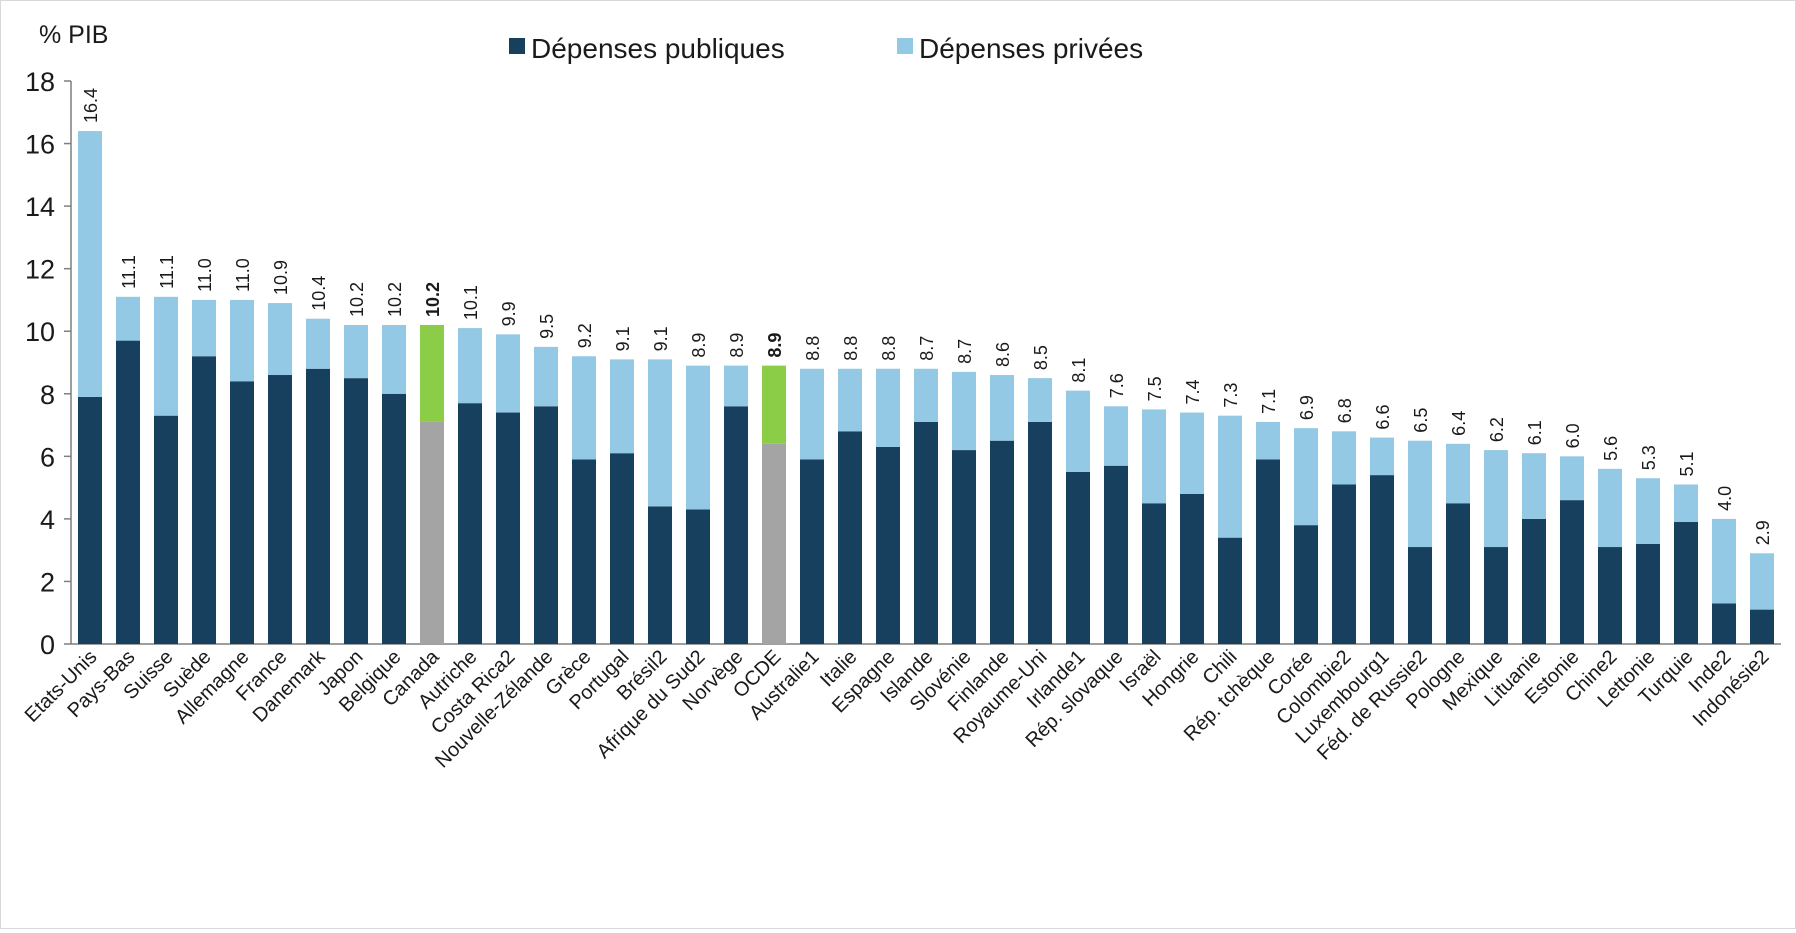 This screenshot has width=1796, height=933. Describe the element at coordinates (508, 528) in the screenshot. I see `bar-public-Costa Rica2` at that location.